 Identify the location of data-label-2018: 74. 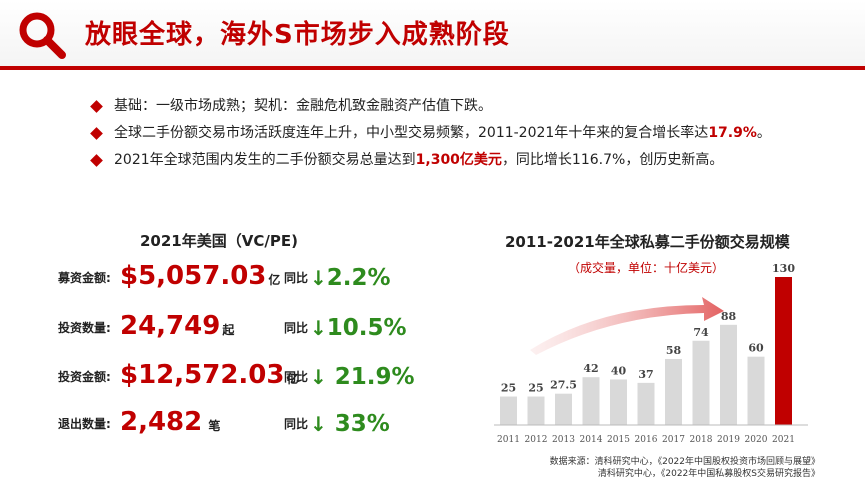
(701, 332).